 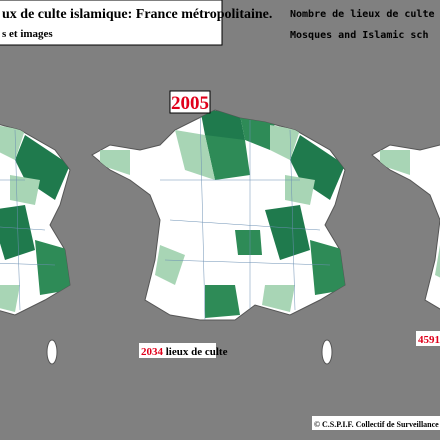 I want to click on year-box, so click(x=190, y=102).